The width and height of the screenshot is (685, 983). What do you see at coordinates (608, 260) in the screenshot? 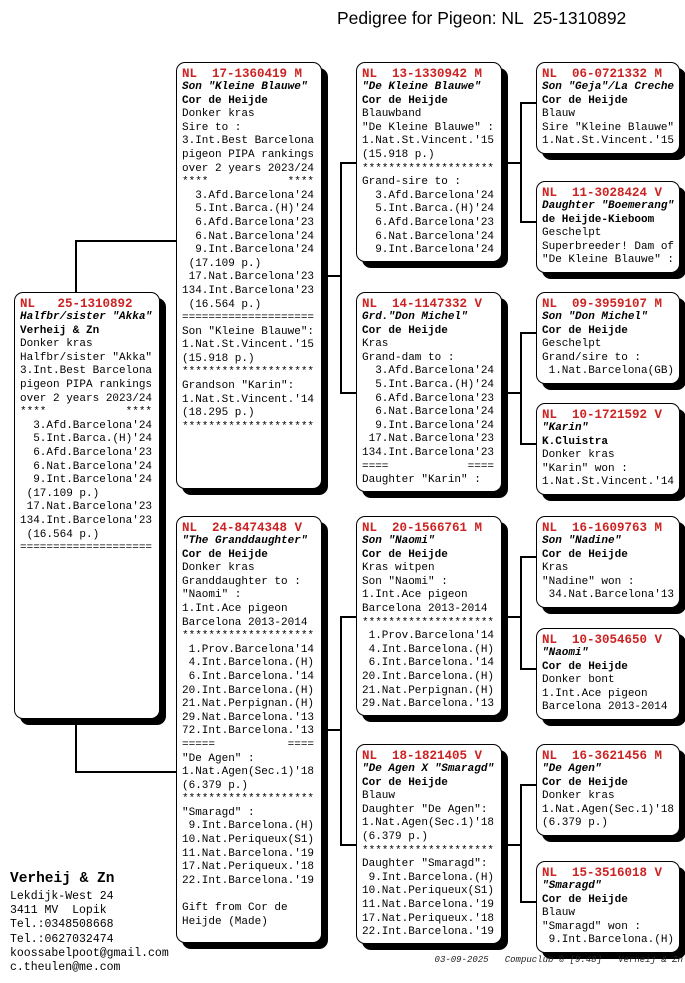
I see `pedigree-text-line: "De Kleine Blauwe" :` at bounding box center [608, 260].